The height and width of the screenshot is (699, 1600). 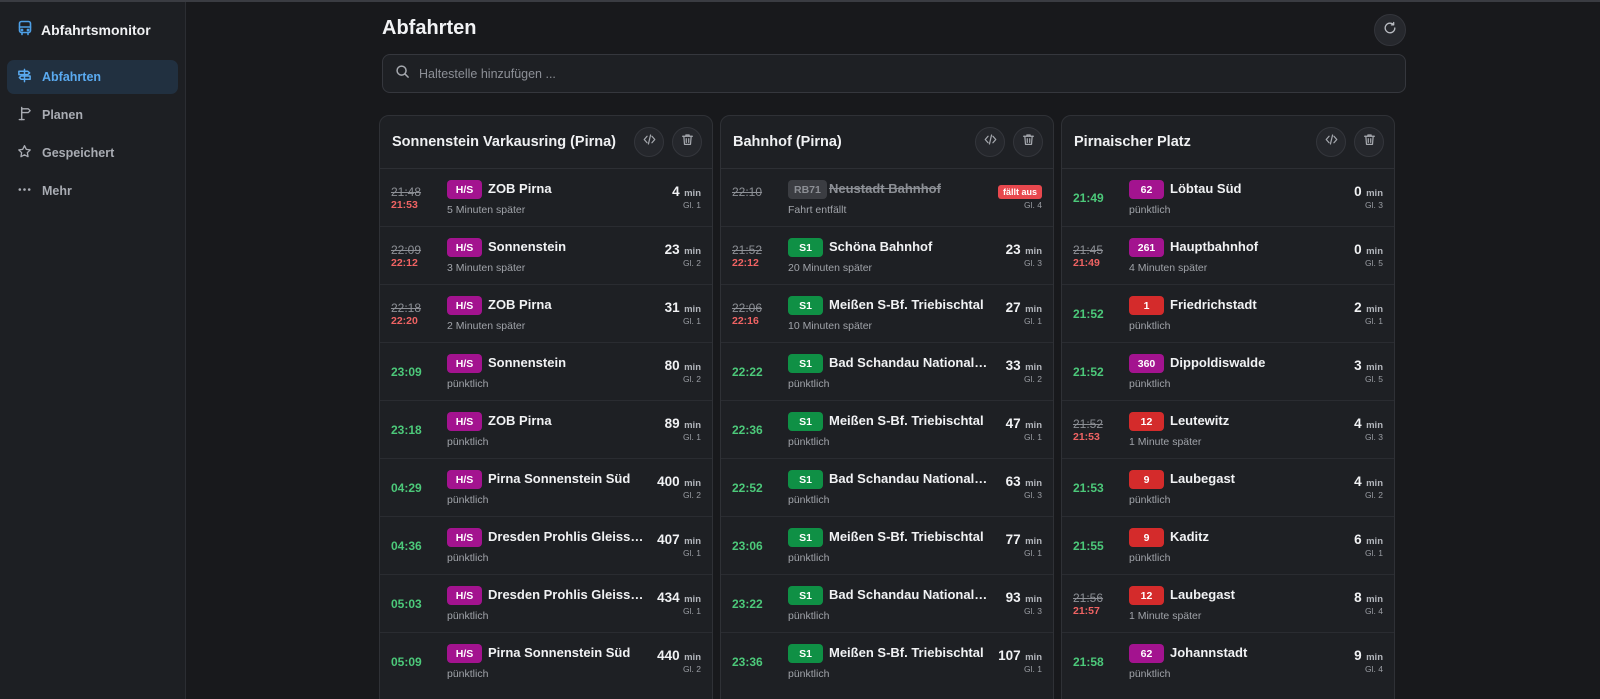 What do you see at coordinates (1228, 198) in the screenshot?
I see `departure-row: 21:49 62 Löbtau Süd pünktlich 0 min Gl. 3` at bounding box center [1228, 198].